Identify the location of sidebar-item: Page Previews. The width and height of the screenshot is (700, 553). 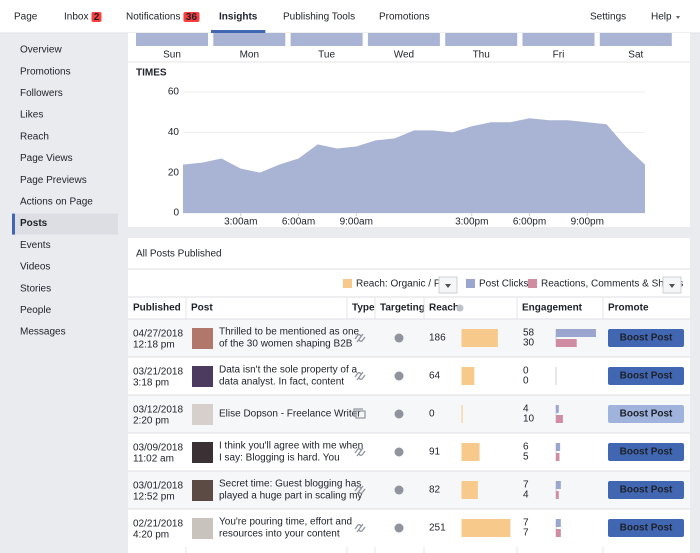
(53, 180).